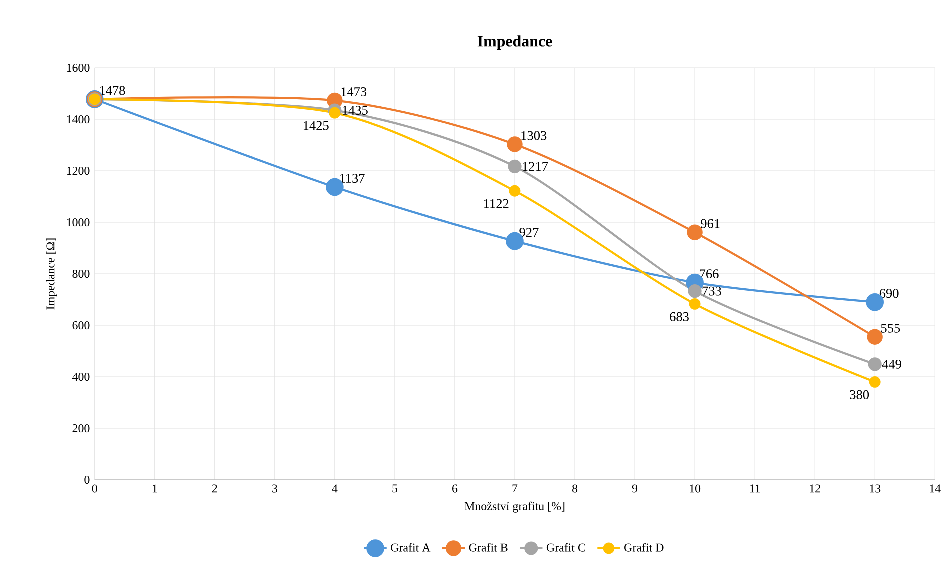 Image resolution: width=951 pixels, height=583 pixels. What do you see at coordinates (635, 488) in the screenshot?
I see `x-tick-label: 9` at bounding box center [635, 488].